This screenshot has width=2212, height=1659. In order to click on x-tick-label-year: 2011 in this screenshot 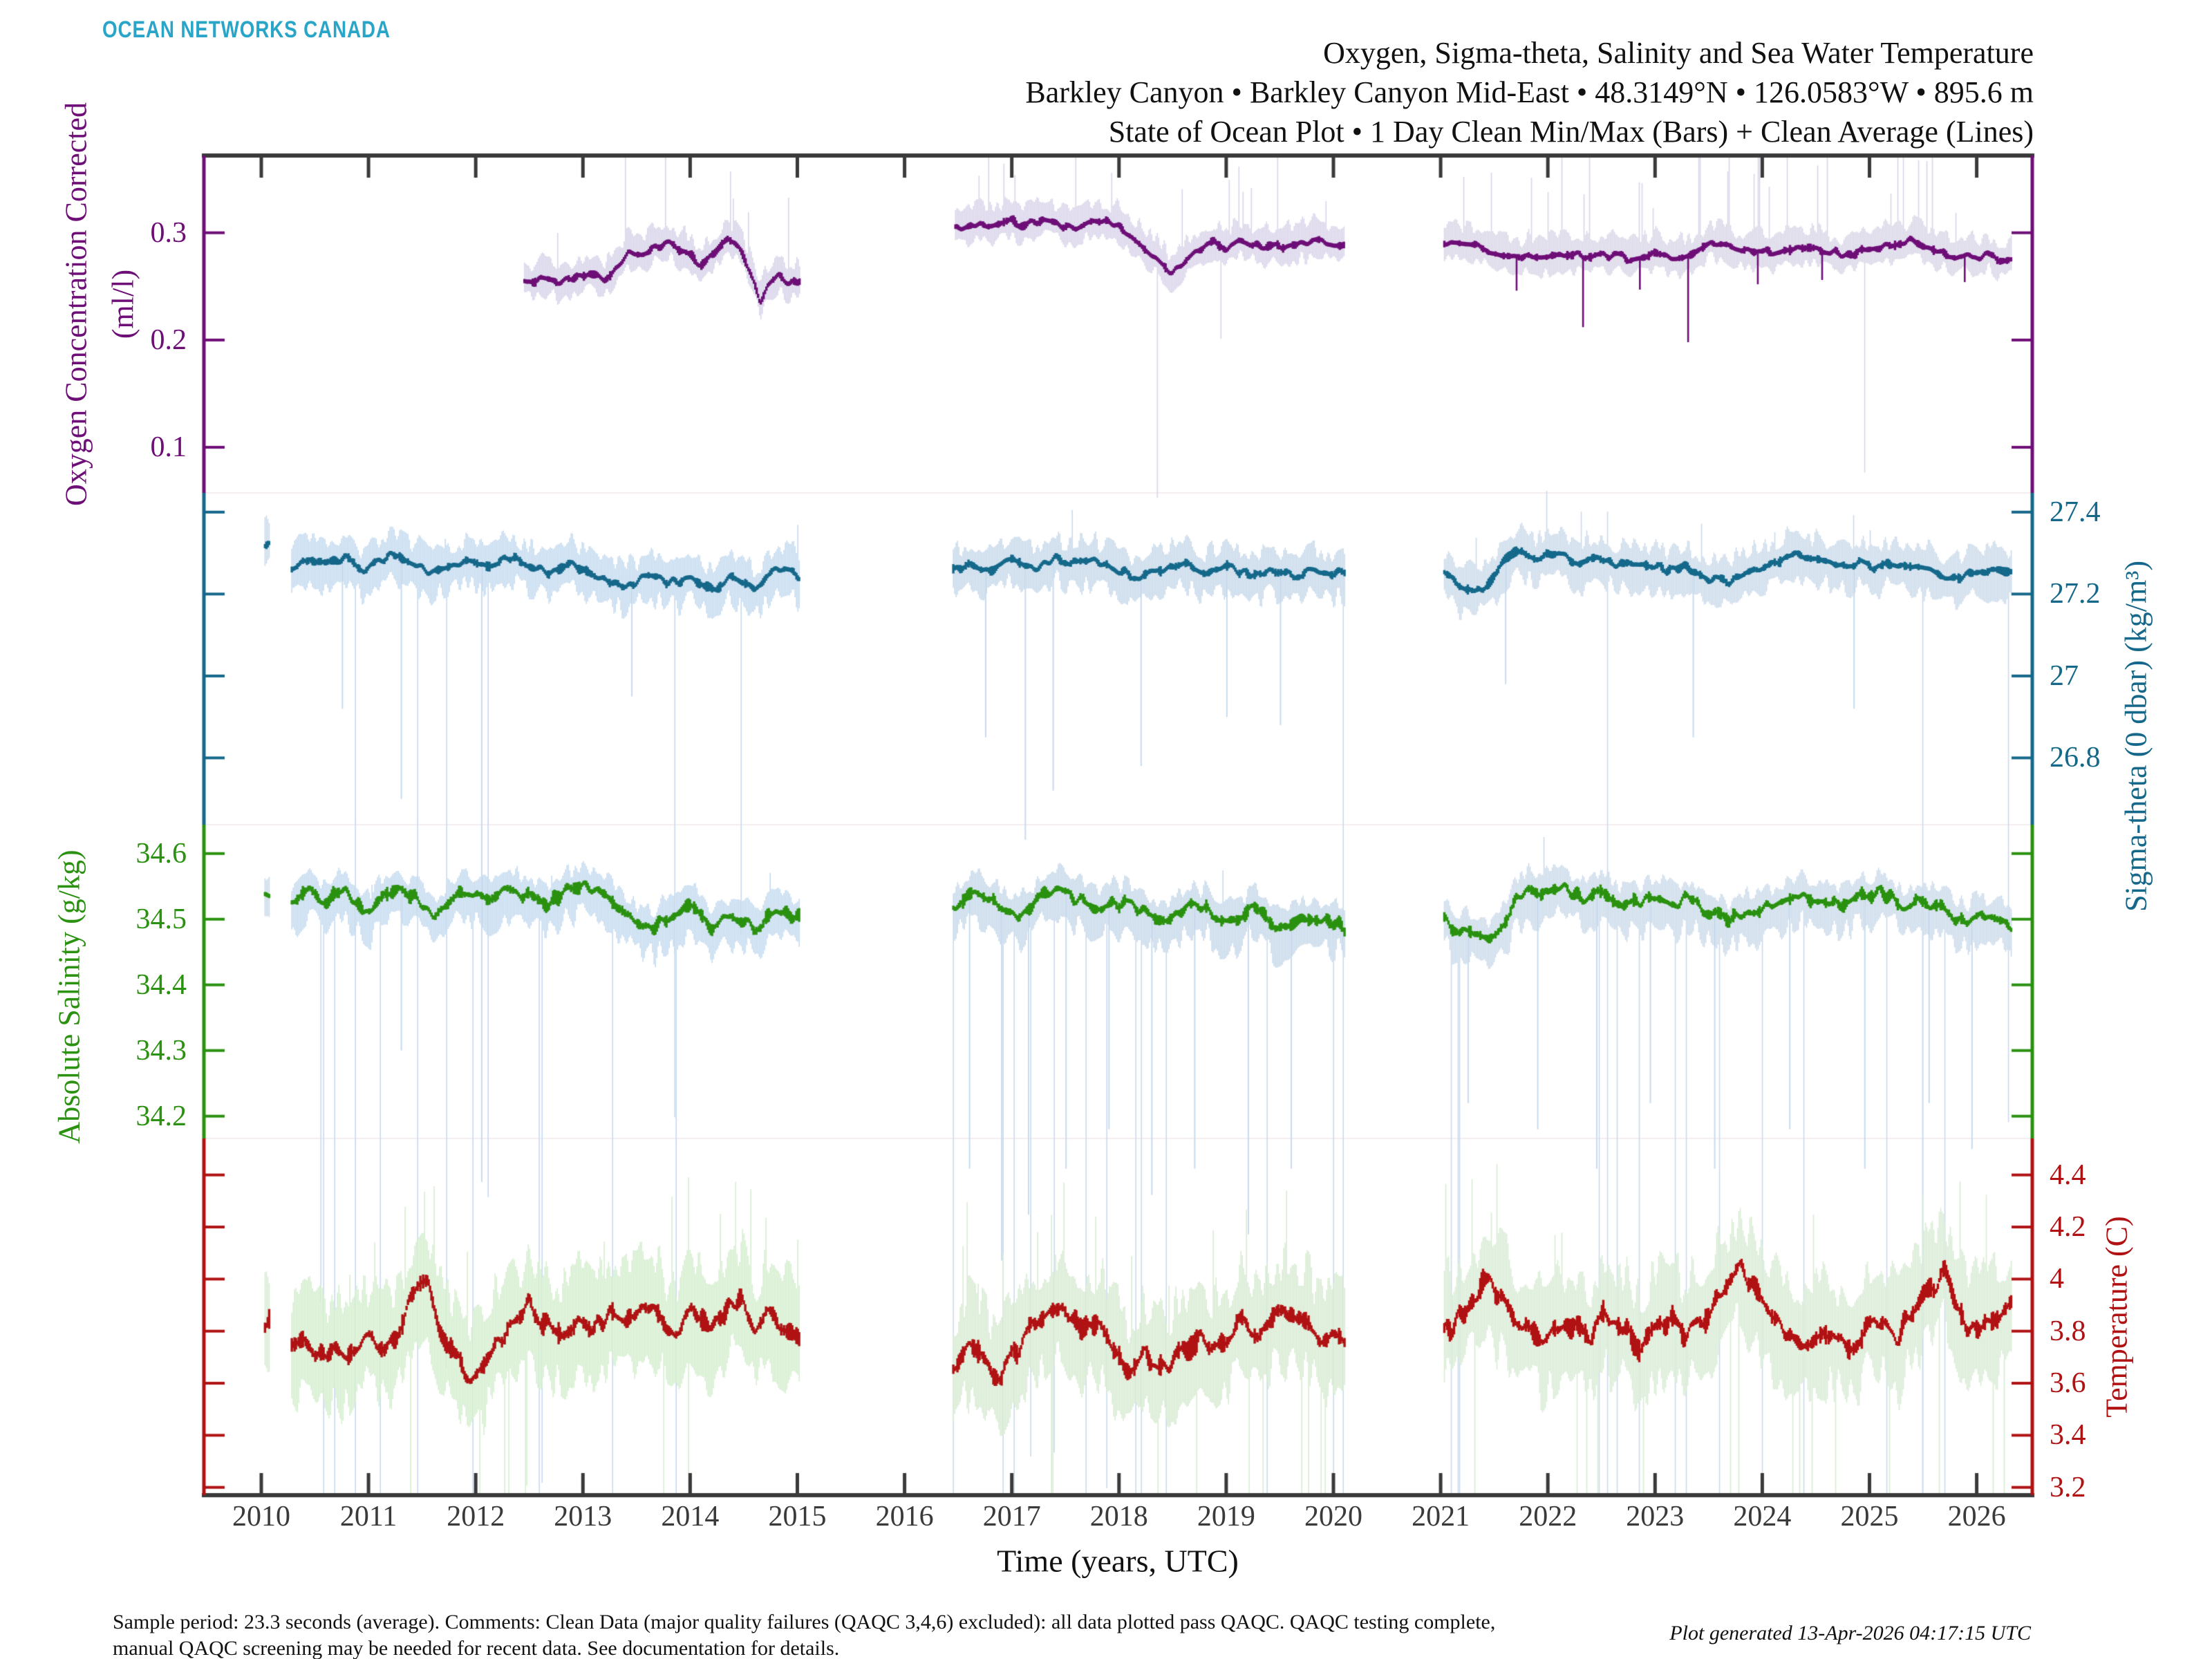, I will do `click(368, 1517)`.